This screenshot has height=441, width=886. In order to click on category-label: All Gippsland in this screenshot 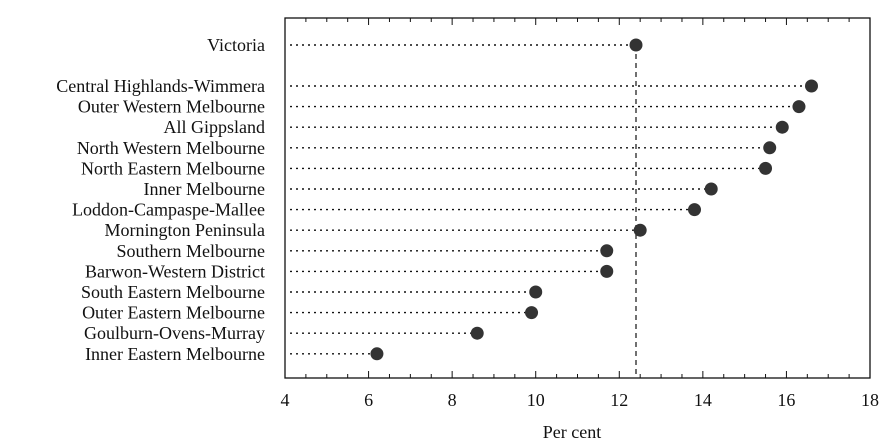, I will do `click(215, 127)`.